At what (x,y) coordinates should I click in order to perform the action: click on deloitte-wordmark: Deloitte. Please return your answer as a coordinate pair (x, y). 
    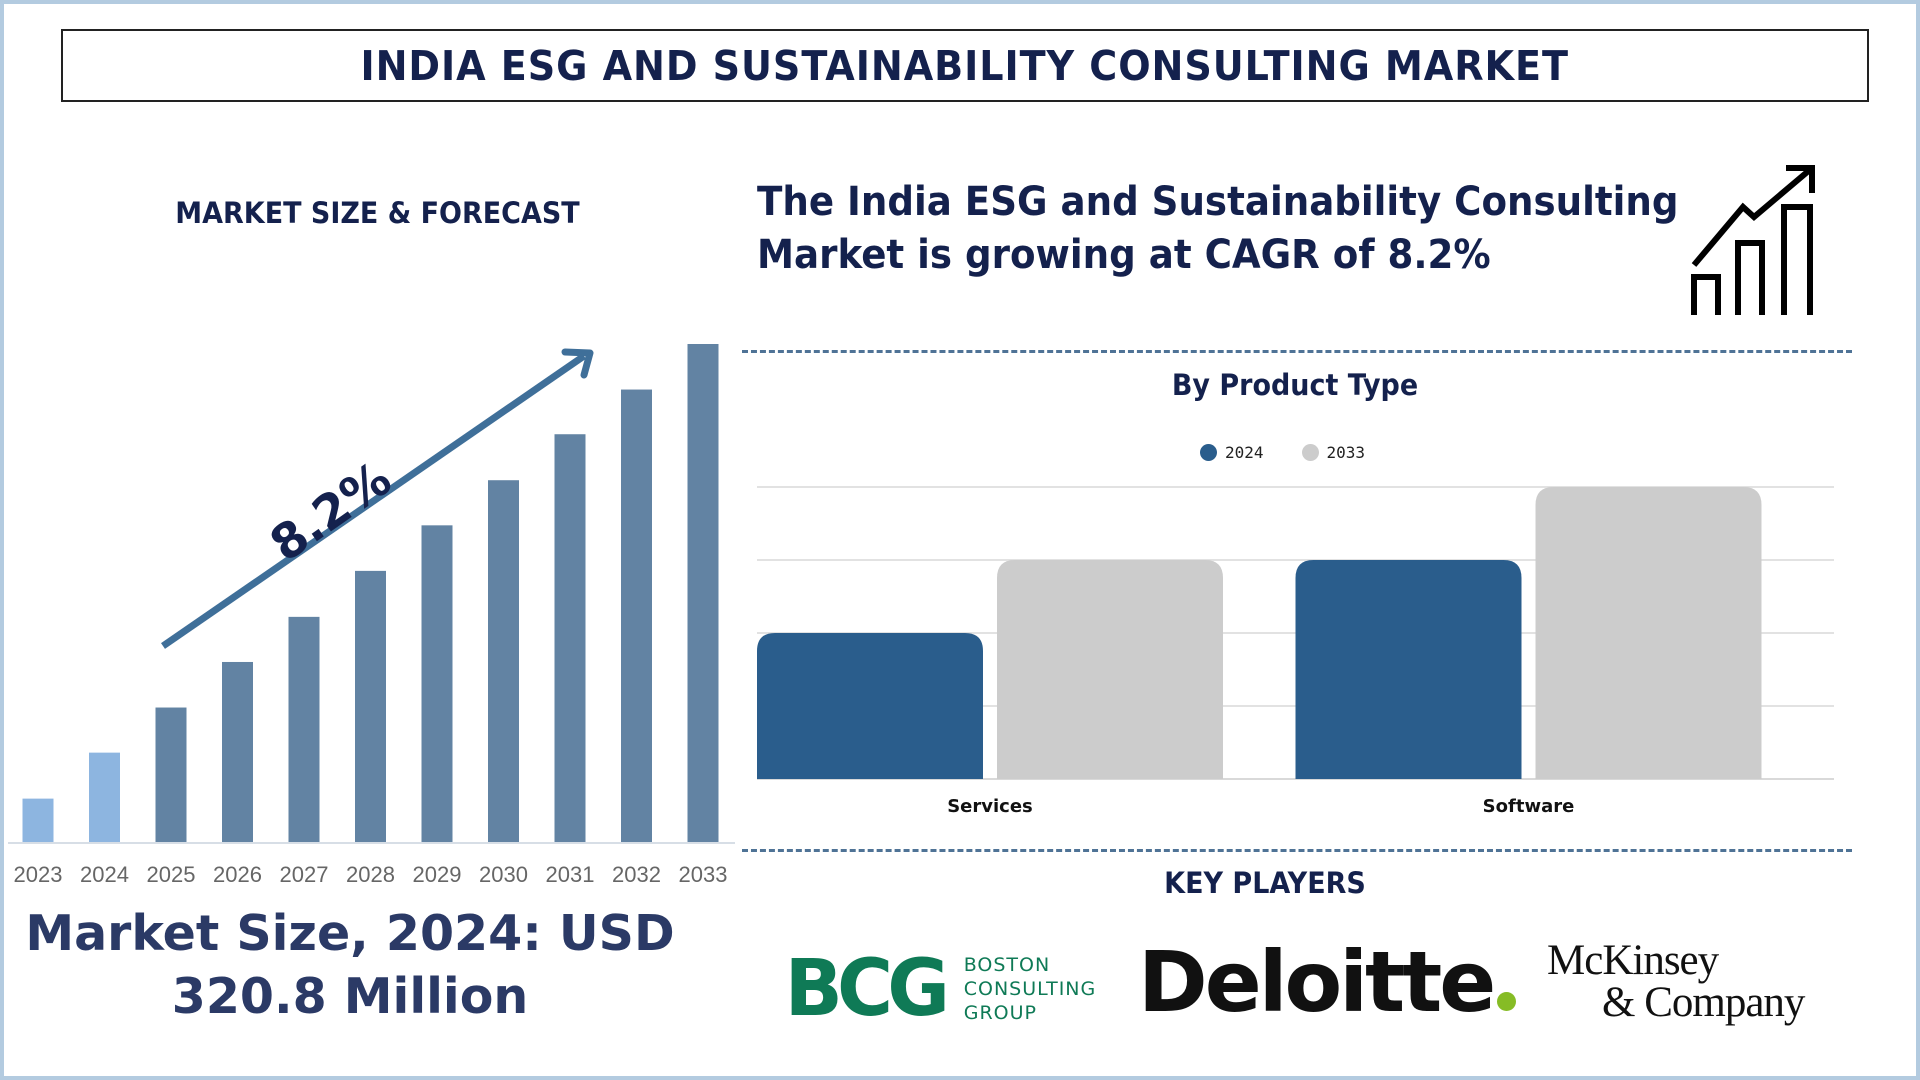
    Looking at the image, I should click on (1317, 982).